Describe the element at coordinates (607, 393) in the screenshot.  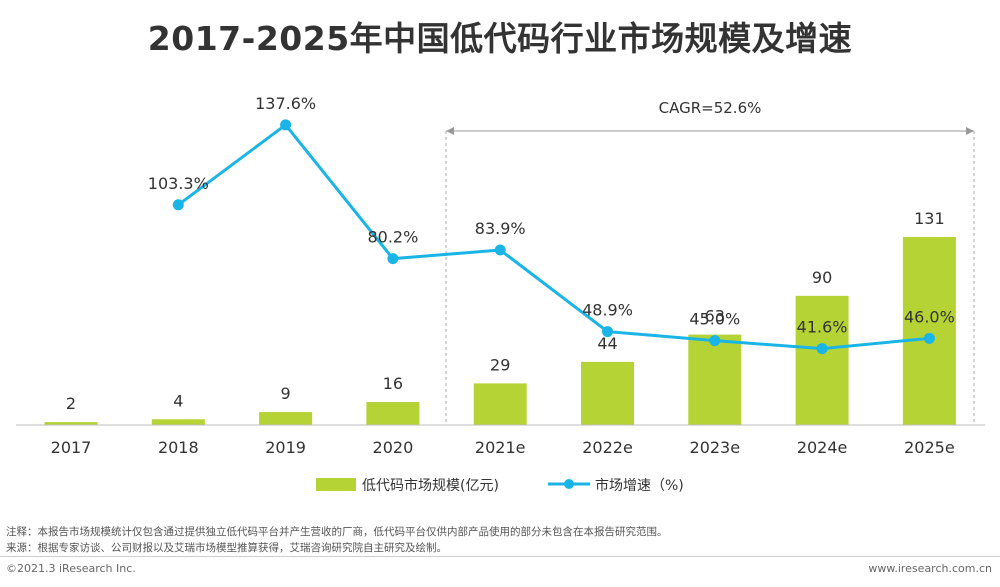
I see `bar-2022e` at that location.